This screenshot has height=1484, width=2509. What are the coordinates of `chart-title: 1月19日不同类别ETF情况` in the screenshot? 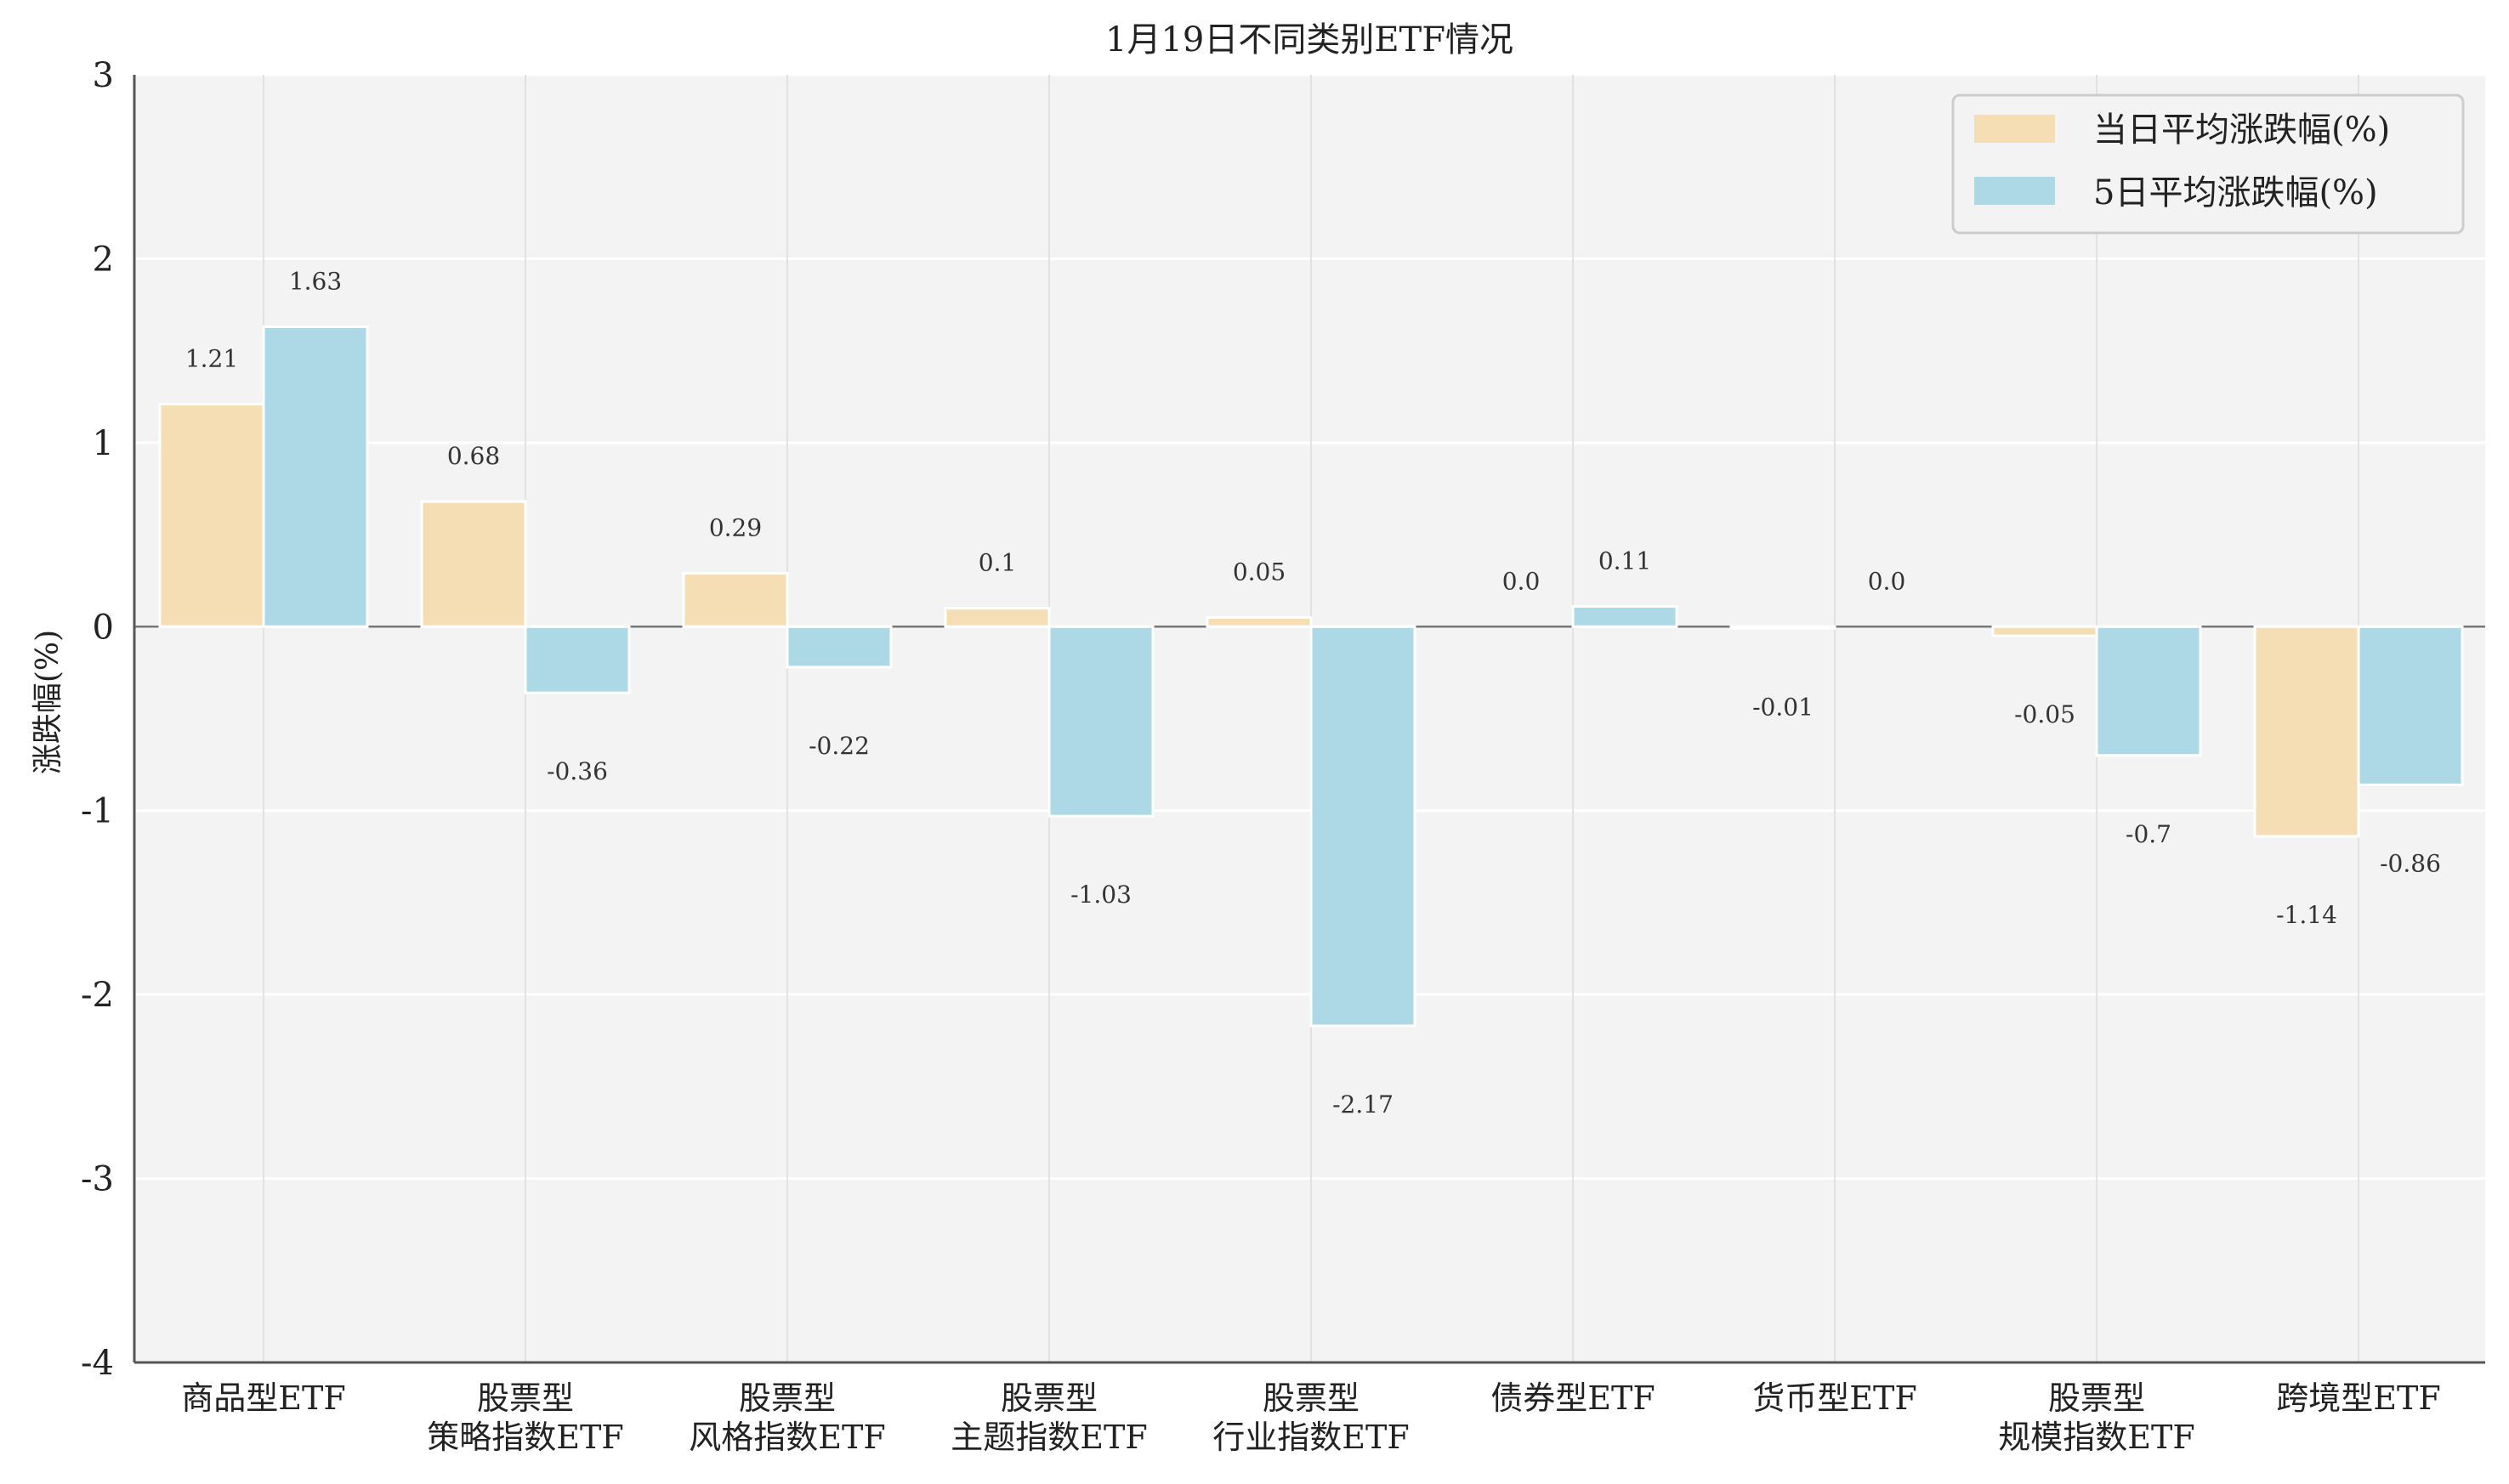 It's located at (1309, 39).